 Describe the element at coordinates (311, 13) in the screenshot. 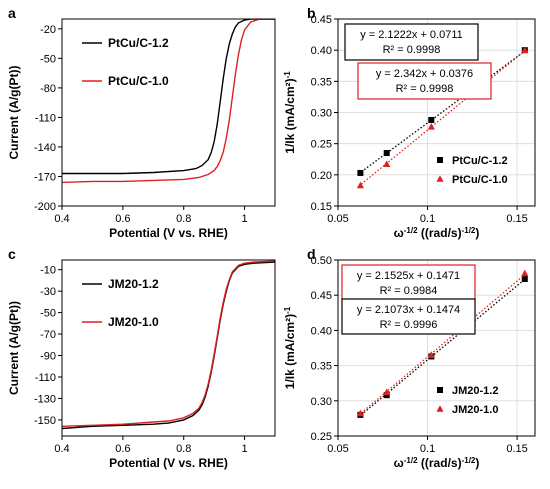

I see `panel-label: b` at that location.